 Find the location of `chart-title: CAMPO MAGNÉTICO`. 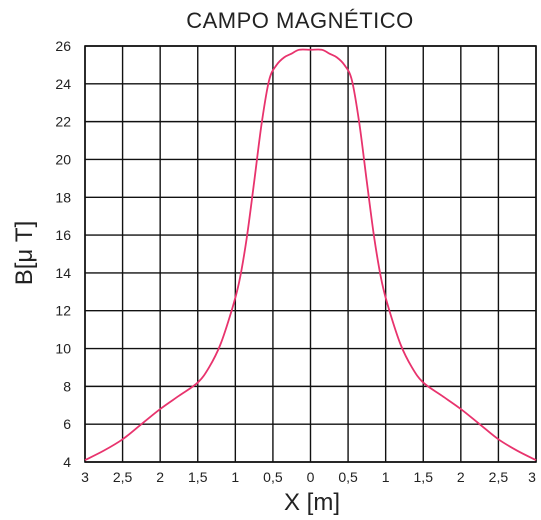

chart-title: CAMPO MAGNÉTICO is located at coordinates (300, 20).